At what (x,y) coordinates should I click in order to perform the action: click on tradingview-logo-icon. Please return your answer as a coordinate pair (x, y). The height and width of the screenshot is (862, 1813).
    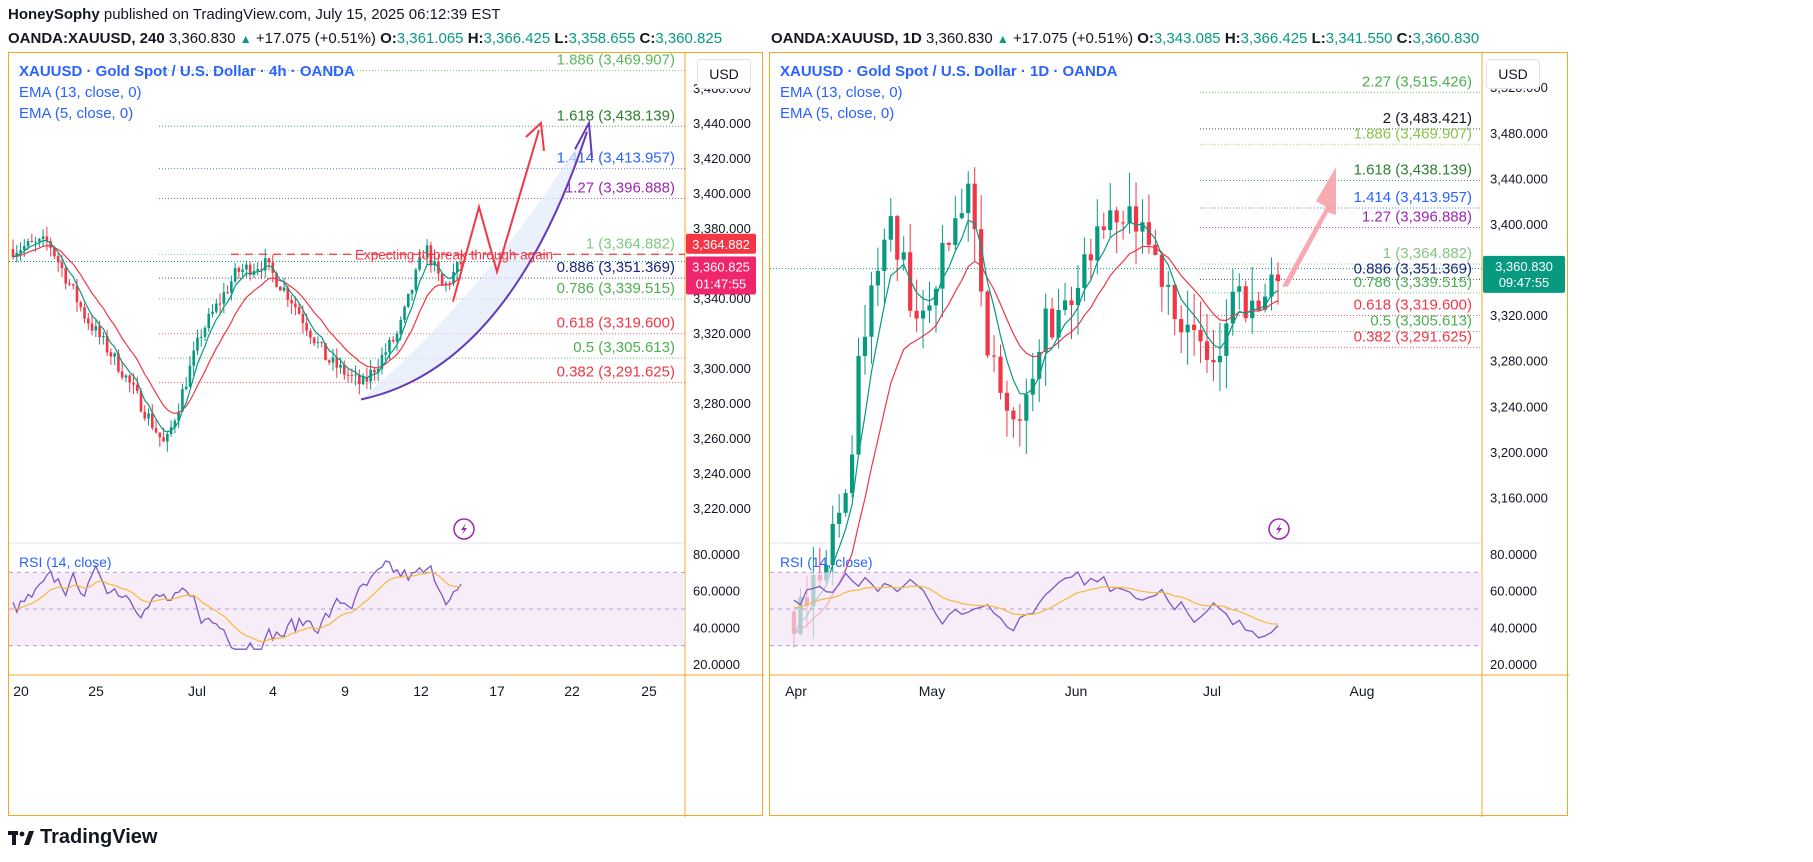
    Looking at the image, I should click on (21, 837).